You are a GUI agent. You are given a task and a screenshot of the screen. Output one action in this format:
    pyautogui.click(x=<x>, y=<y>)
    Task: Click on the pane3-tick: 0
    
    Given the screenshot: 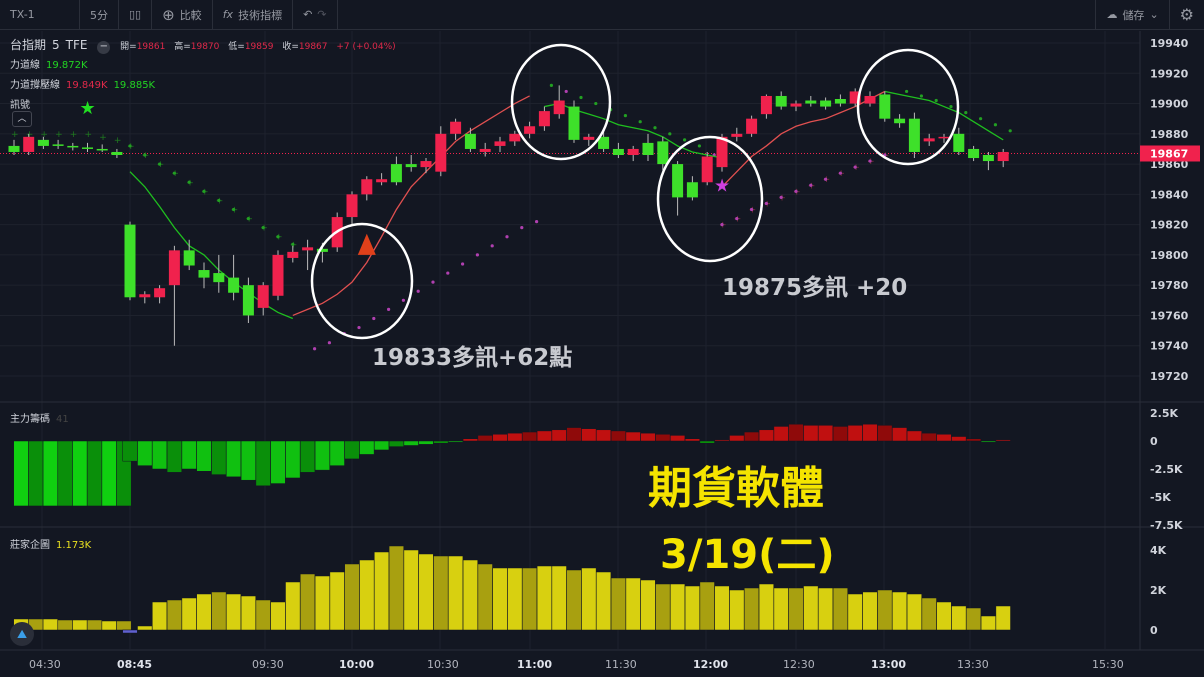 What is the action you would take?
    pyautogui.click(x=1154, y=630)
    